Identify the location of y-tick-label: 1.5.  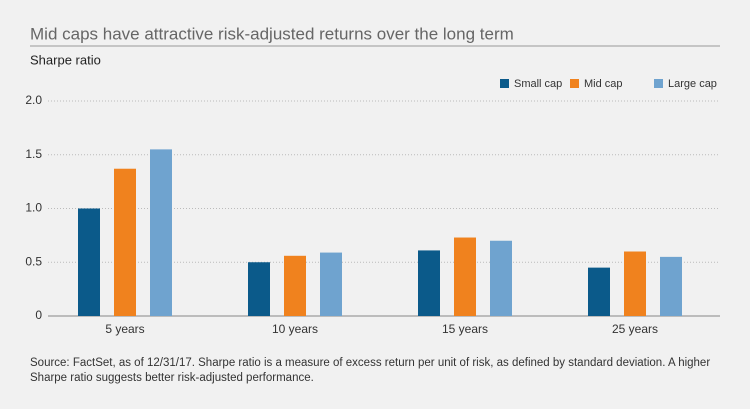
(33, 154).